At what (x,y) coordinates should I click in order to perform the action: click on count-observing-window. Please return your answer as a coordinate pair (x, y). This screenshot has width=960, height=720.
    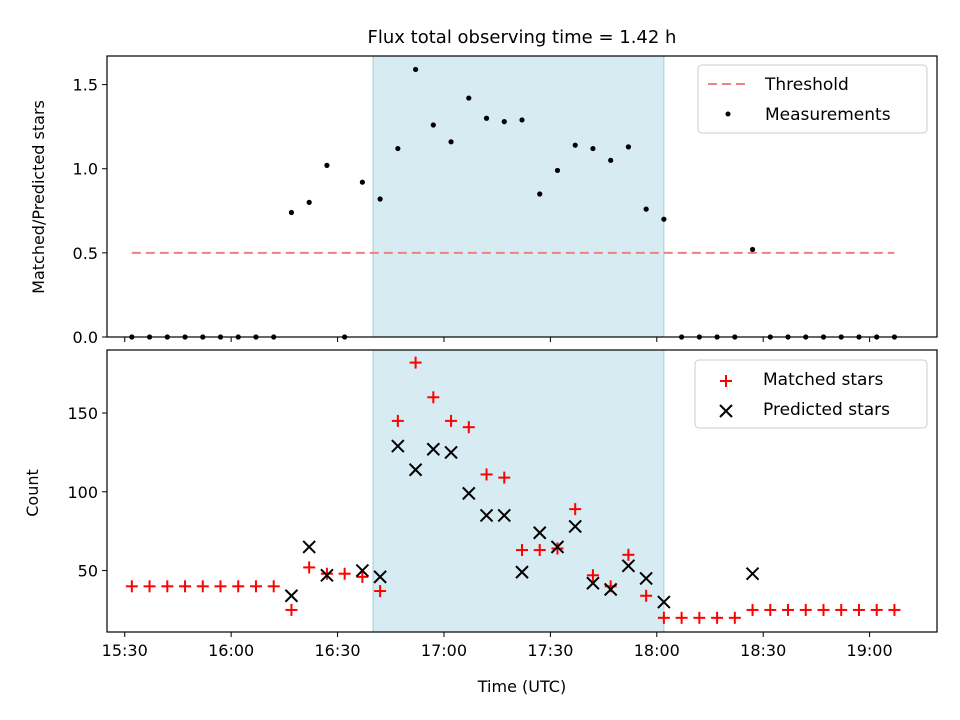
    Looking at the image, I should click on (518, 491).